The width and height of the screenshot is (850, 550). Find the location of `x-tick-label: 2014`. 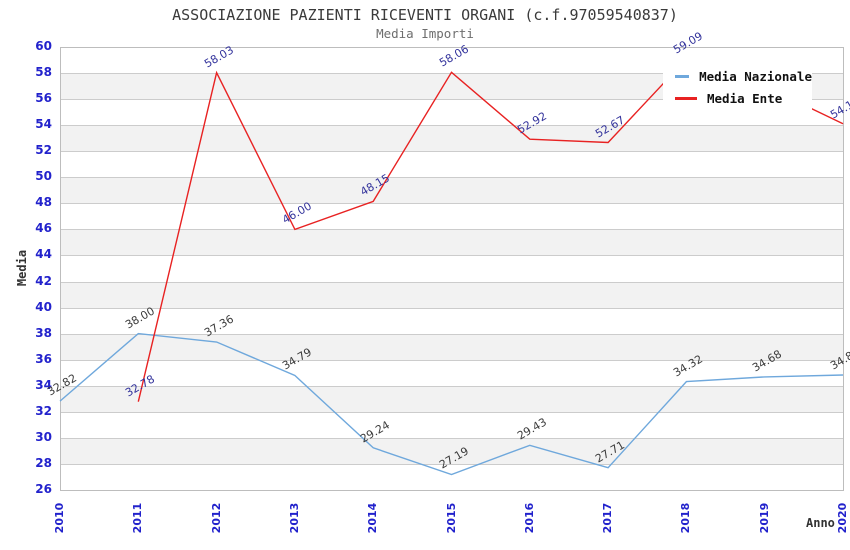

x-tick-label: 2014 is located at coordinates (373, 518).